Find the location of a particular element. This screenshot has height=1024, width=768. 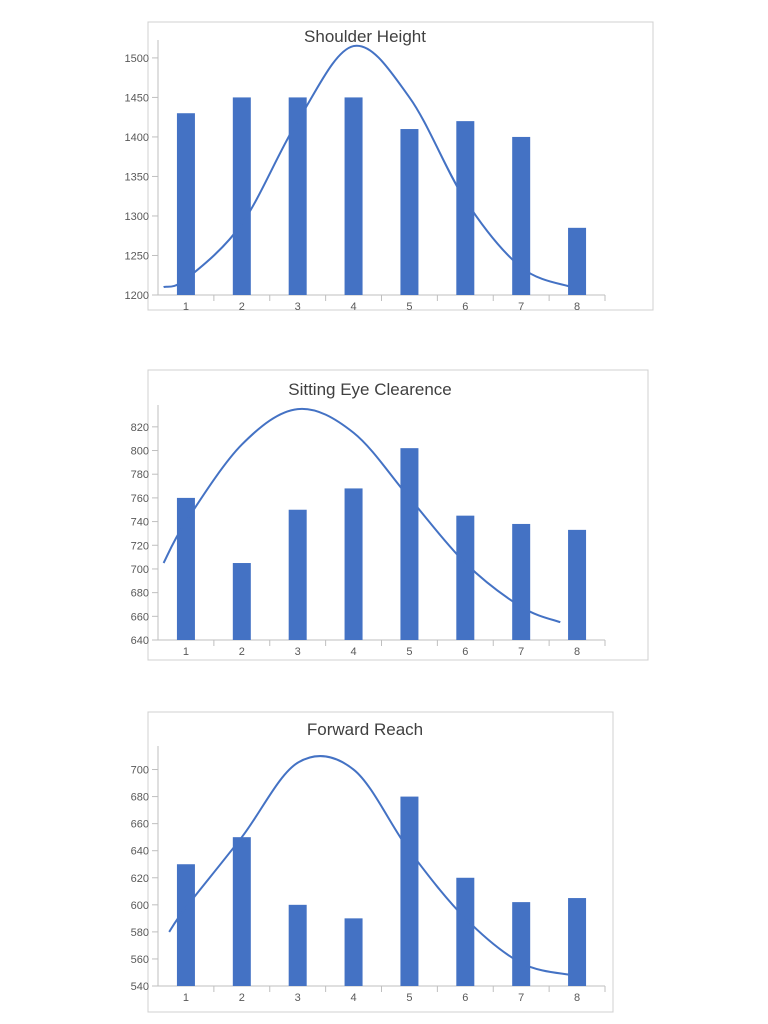

y-tick-label: 740 is located at coordinates (140, 523).